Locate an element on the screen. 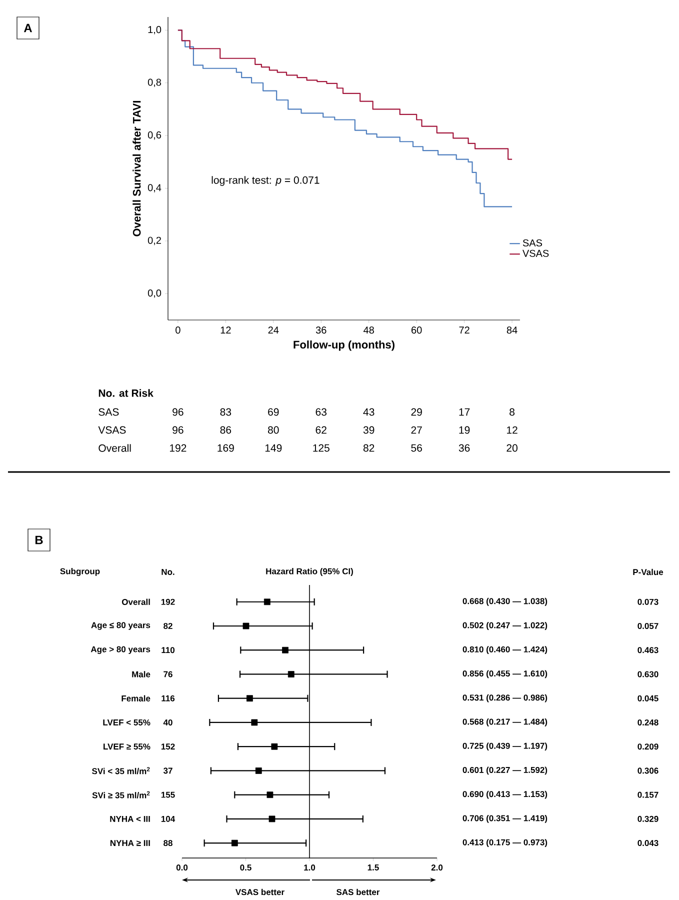 This screenshot has height=900, width=679. text: Overall is located at coordinates (114, 448).